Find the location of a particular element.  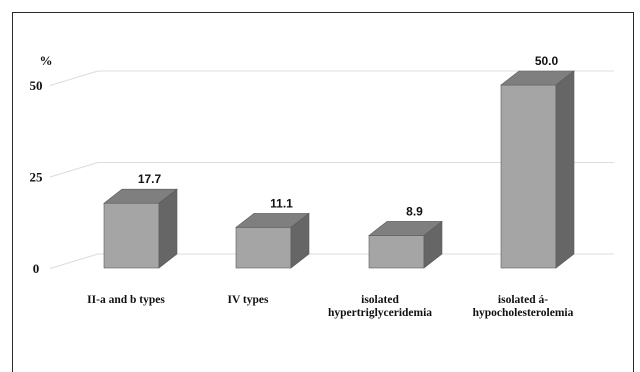

data-label: 17.7 is located at coordinates (150, 179).